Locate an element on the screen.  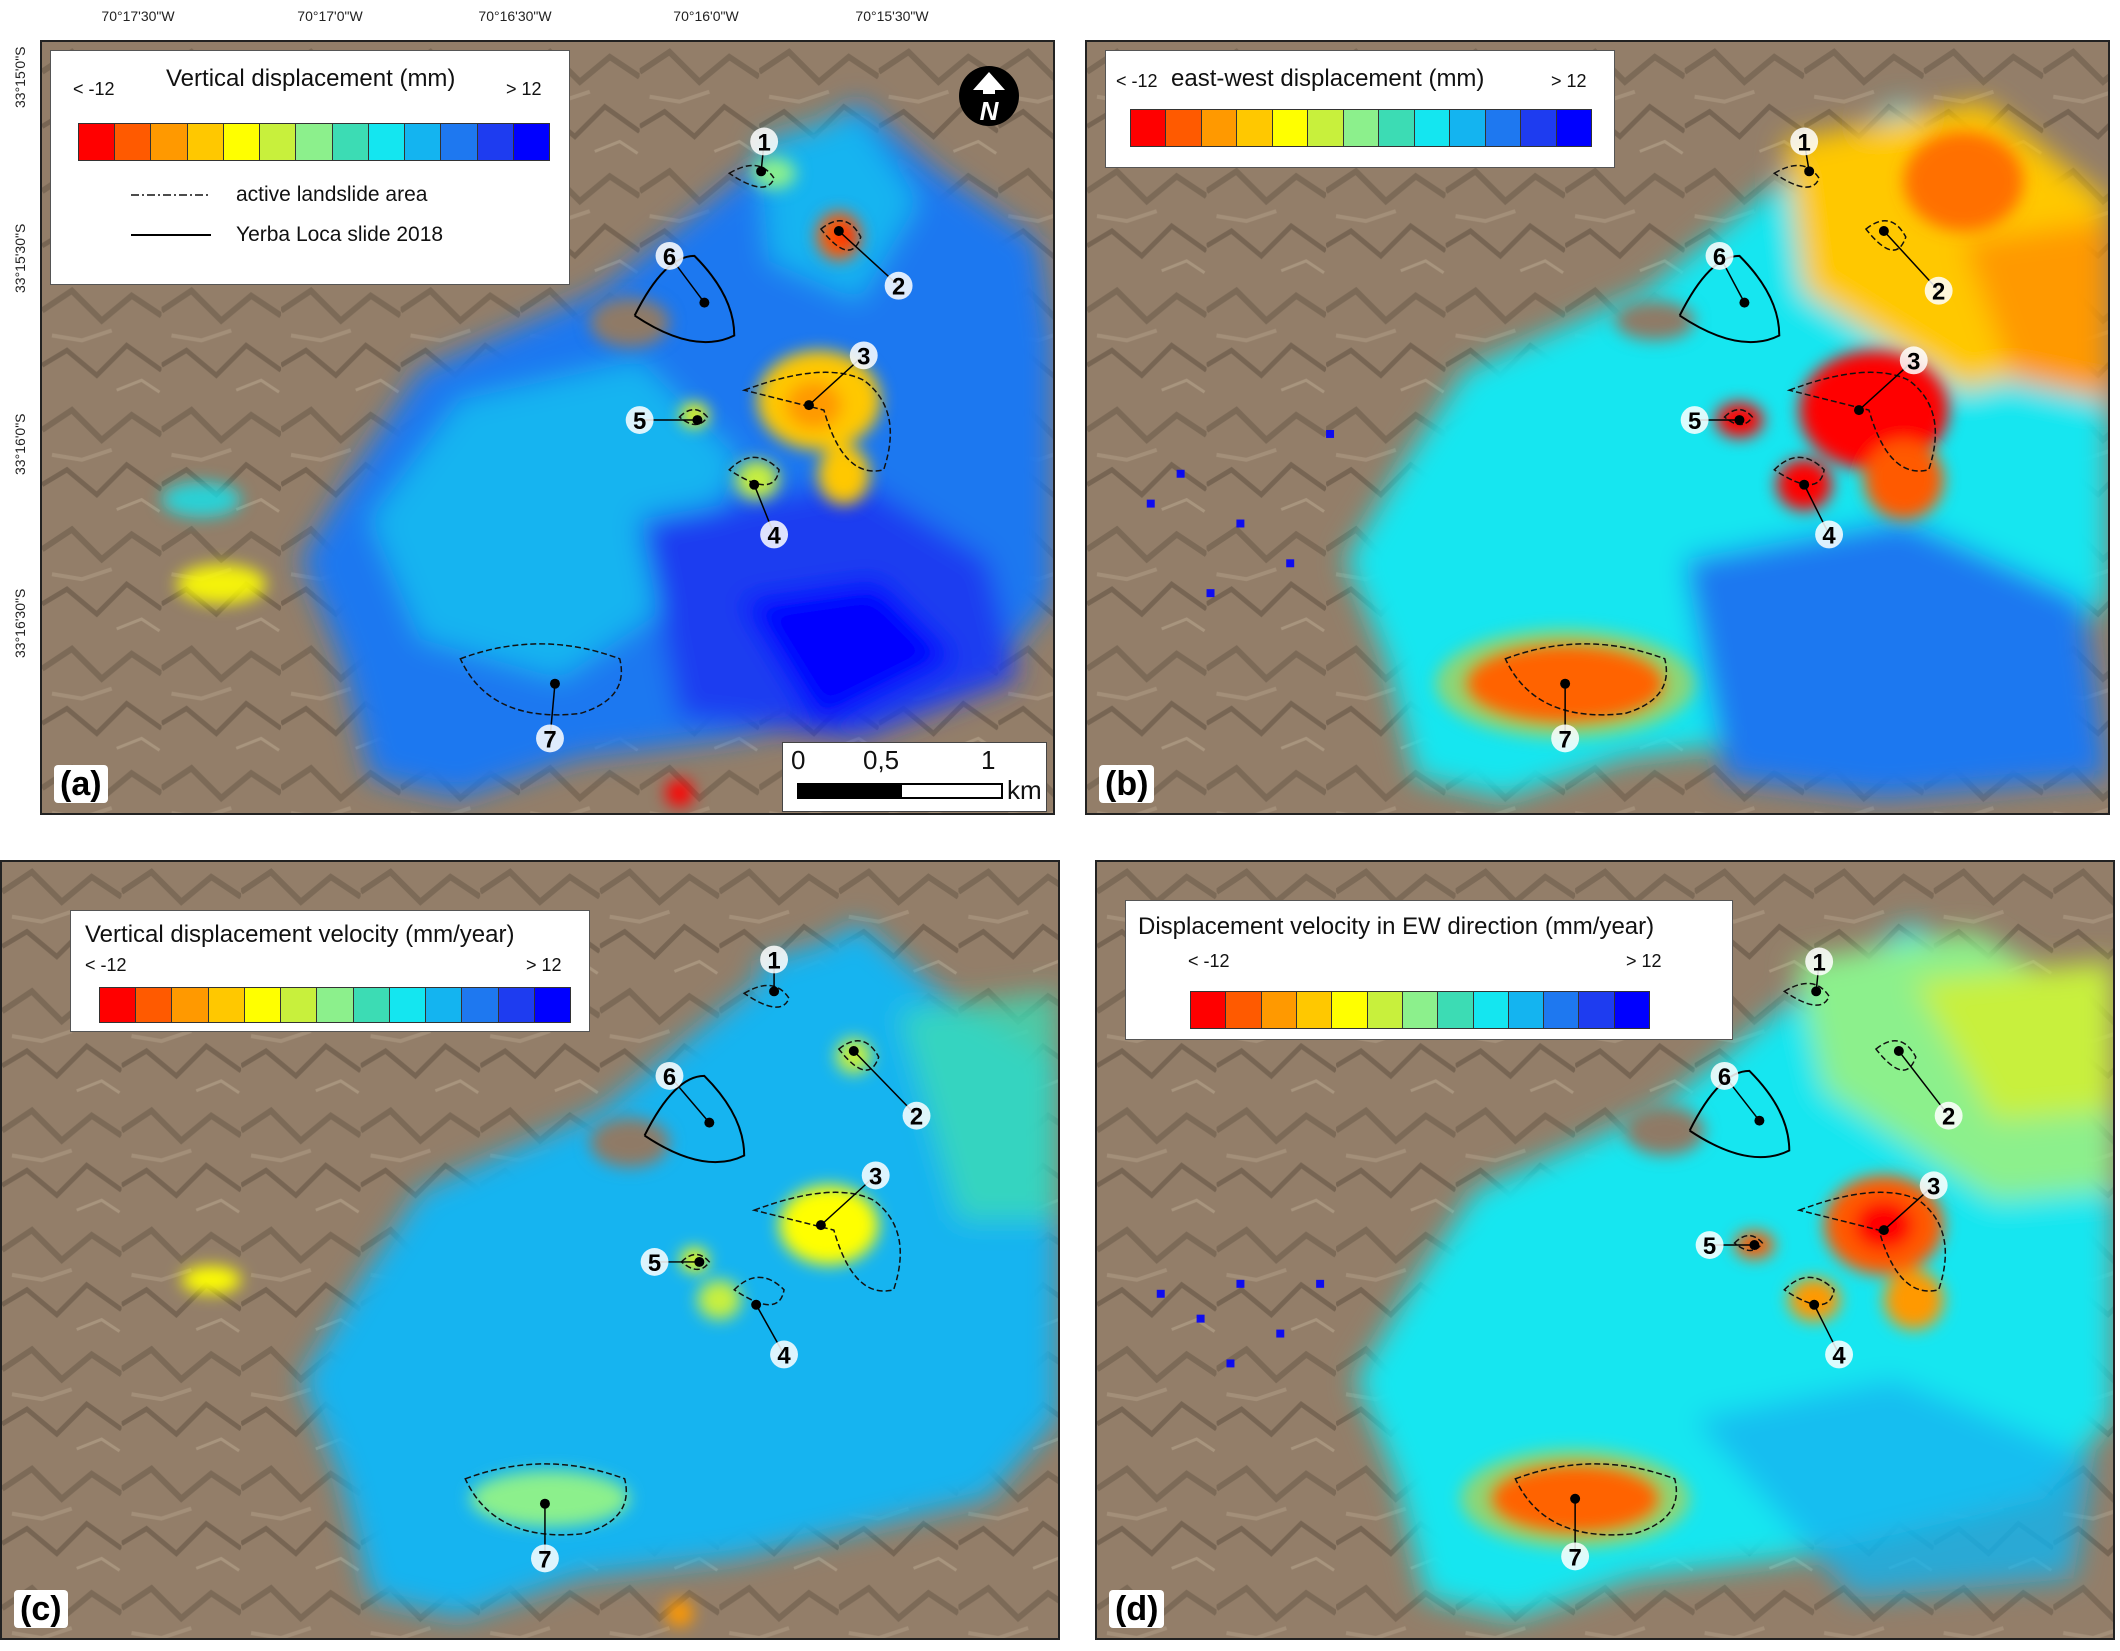
scale-tick-half: 0,5 is located at coordinates (881, 760).